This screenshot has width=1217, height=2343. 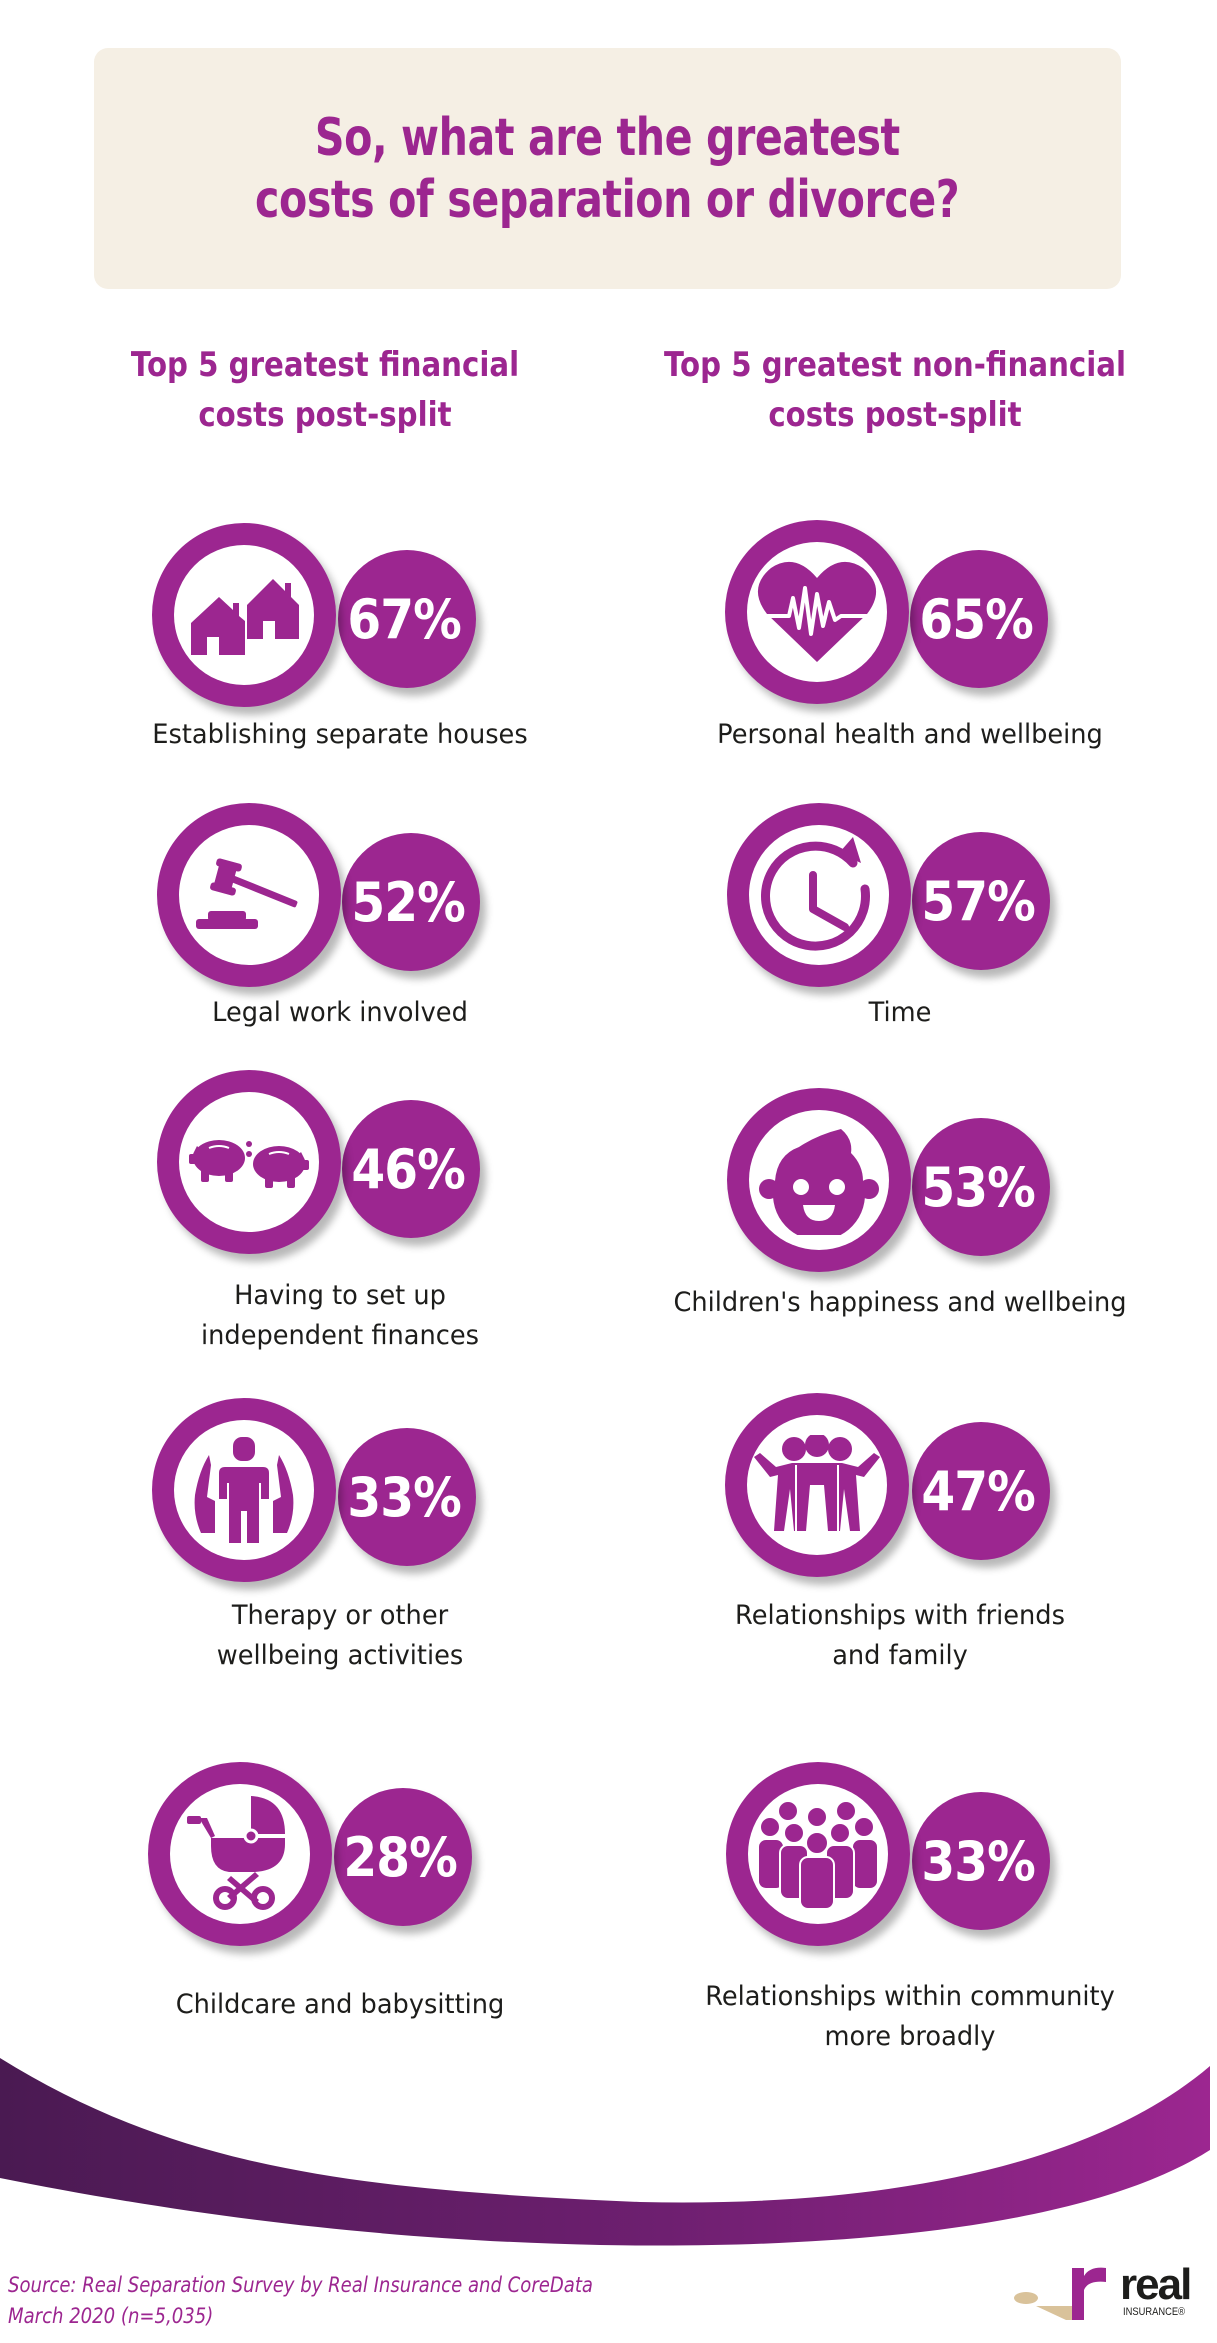 I want to click on percent-badge: 65%, so click(x=979, y=619).